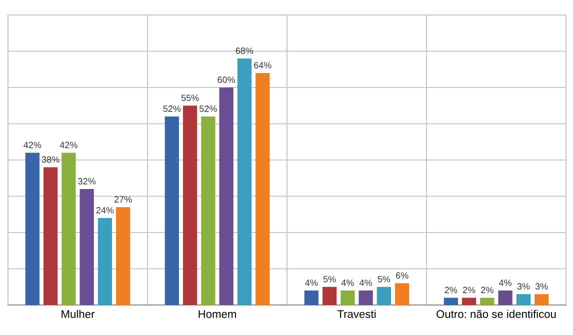 Image resolution: width=573 pixels, height=335 pixels. Describe the element at coordinates (496, 314) in the screenshot. I see `x-tick-label: Outro: não se identificou` at that location.